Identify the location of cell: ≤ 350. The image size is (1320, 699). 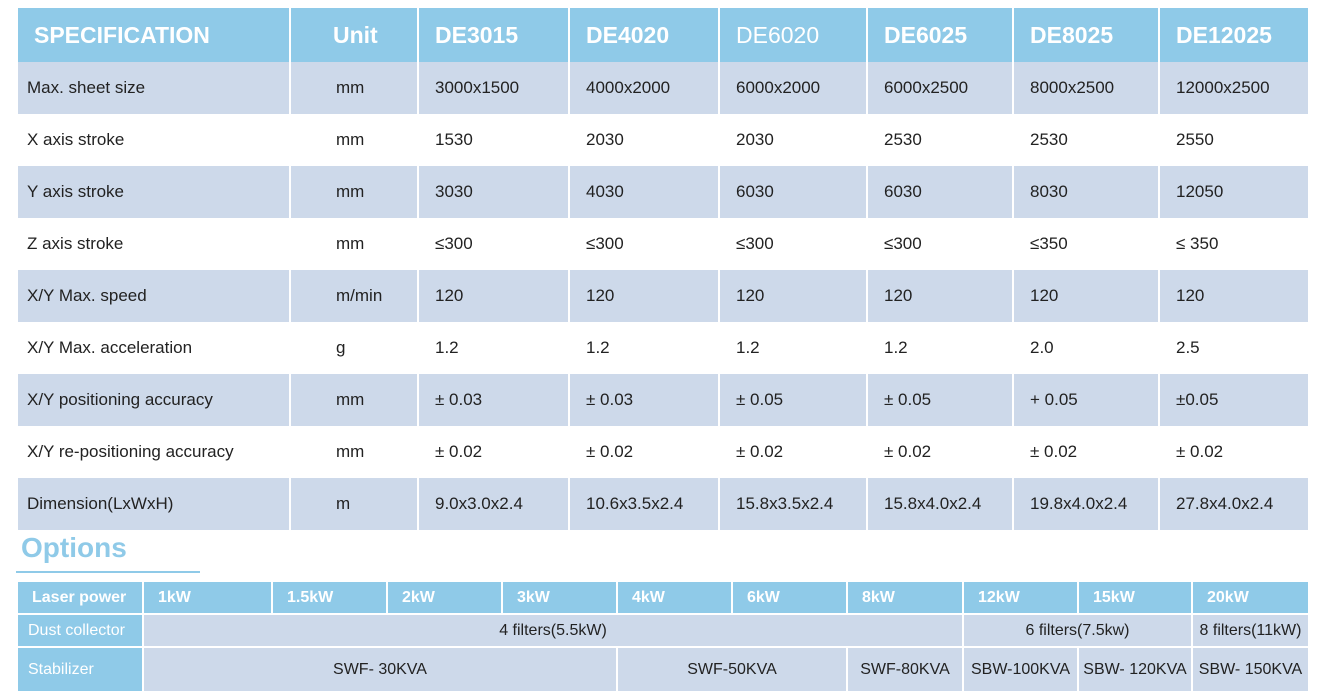
(1234, 244).